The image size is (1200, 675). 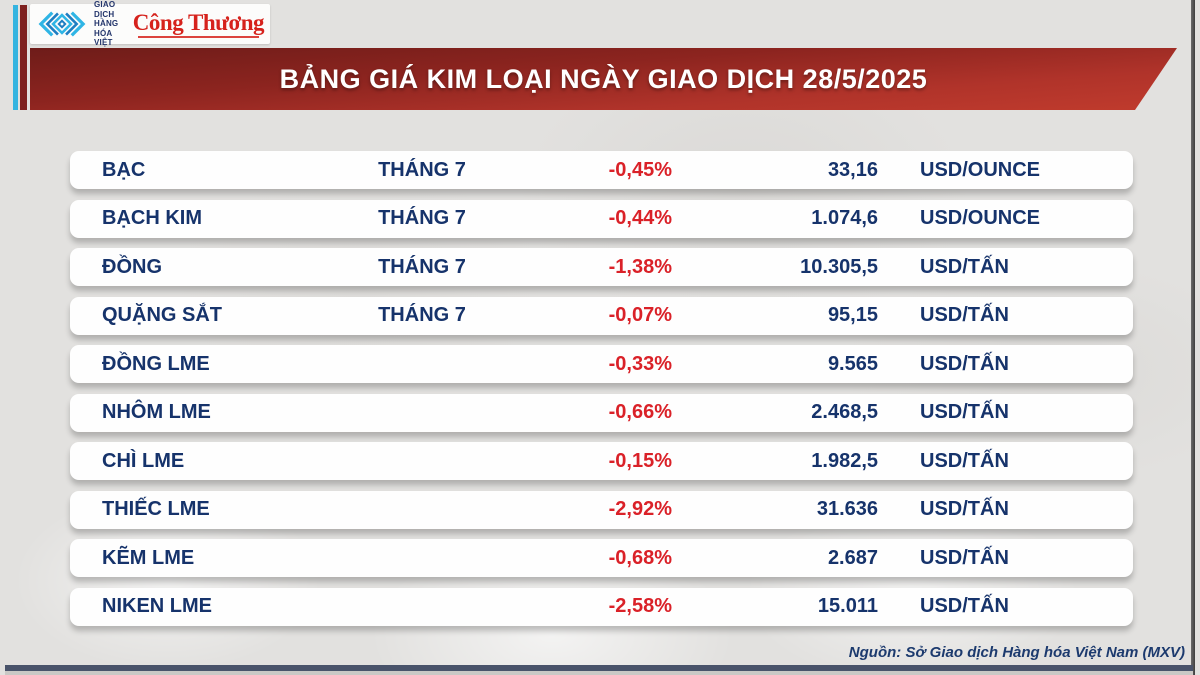 What do you see at coordinates (640, 460) in the screenshot?
I see `change-percent: -0,15%` at bounding box center [640, 460].